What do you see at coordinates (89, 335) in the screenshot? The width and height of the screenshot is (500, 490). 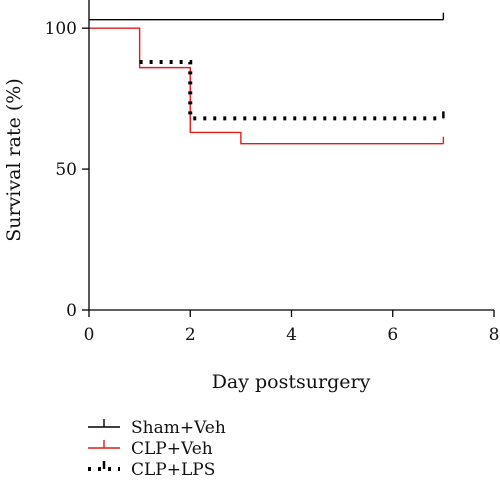 I see `x-tick-label-0: 0` at bounding box center [89, 335].